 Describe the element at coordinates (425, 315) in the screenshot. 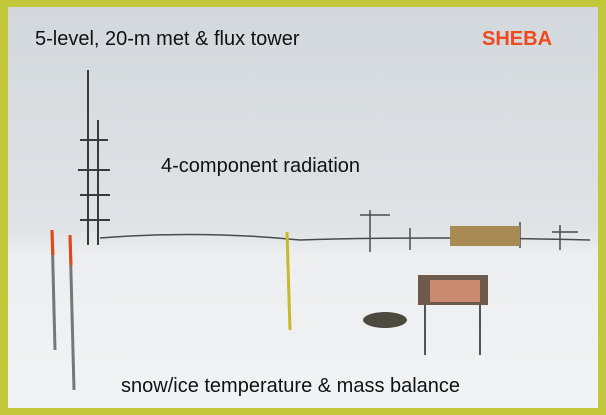

I see `mass-balance-station` at that location.